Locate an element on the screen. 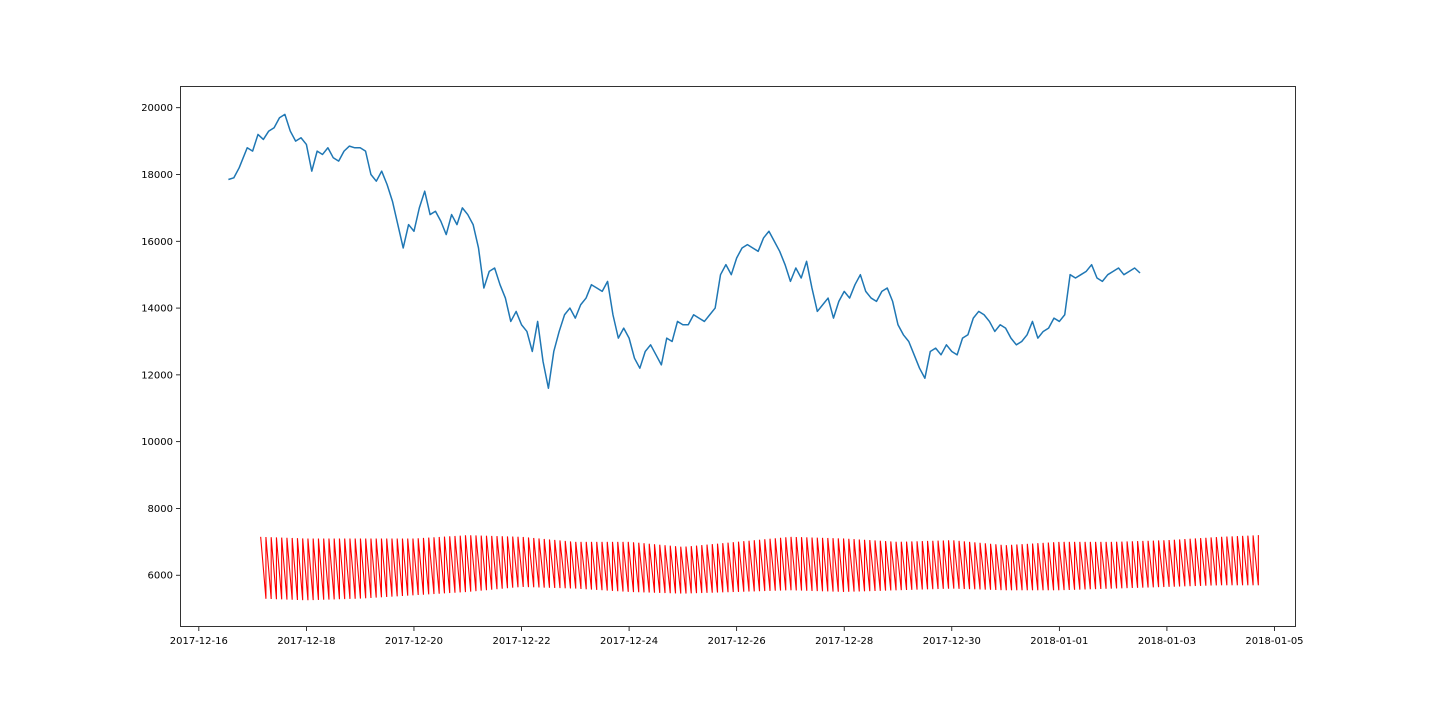 The image size is (1440, 720). x-tick-label: 2018-01-03 is located at coordinates (1167, 641).